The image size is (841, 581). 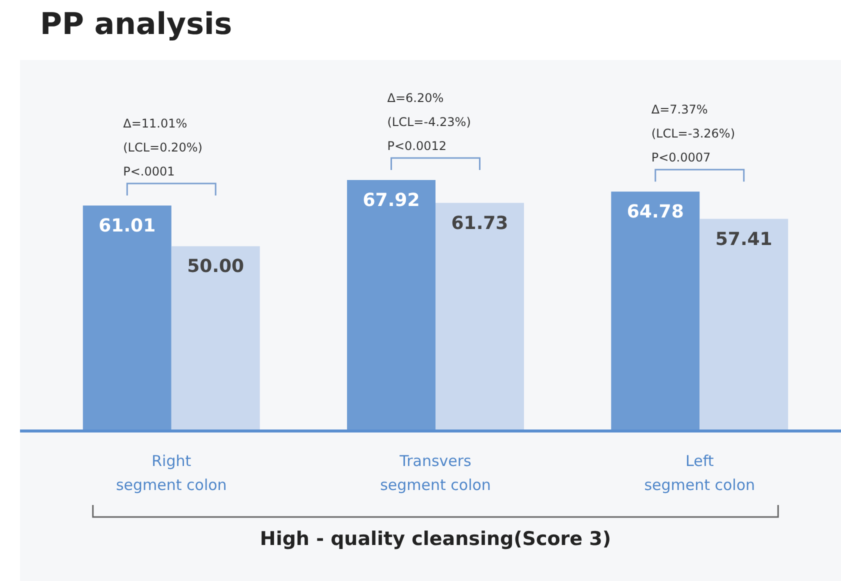 I want to click on annotation: Δ=11.01% (LCL=0.20%) P<.0001, so click(x=162, y=147).